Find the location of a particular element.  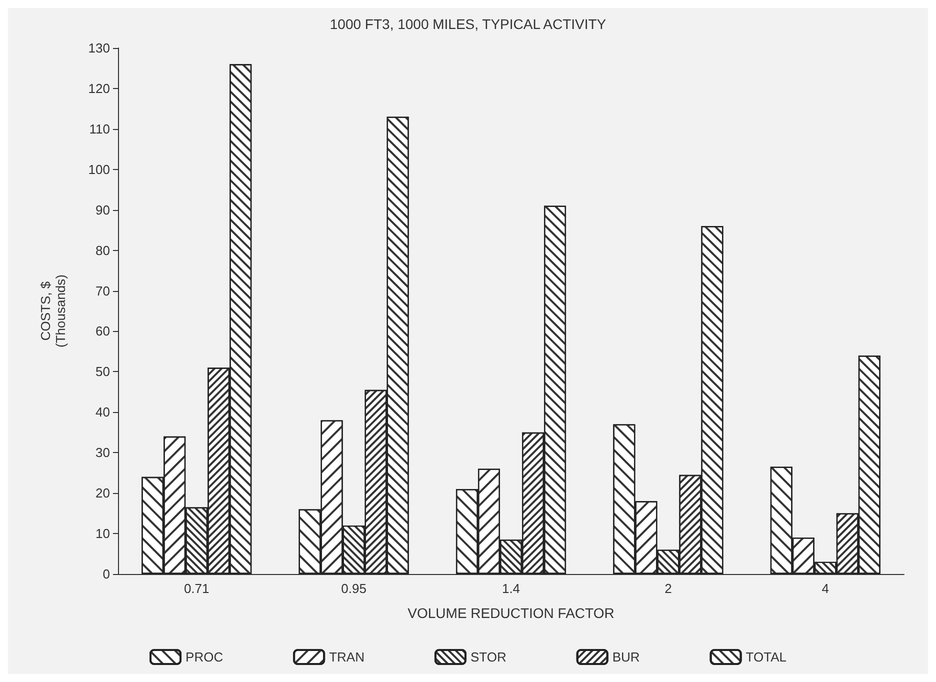

chart-title: 1000 FT3, 1000 MILES, TYPICAL ACTIVITY is located at coordinates (468, 24).